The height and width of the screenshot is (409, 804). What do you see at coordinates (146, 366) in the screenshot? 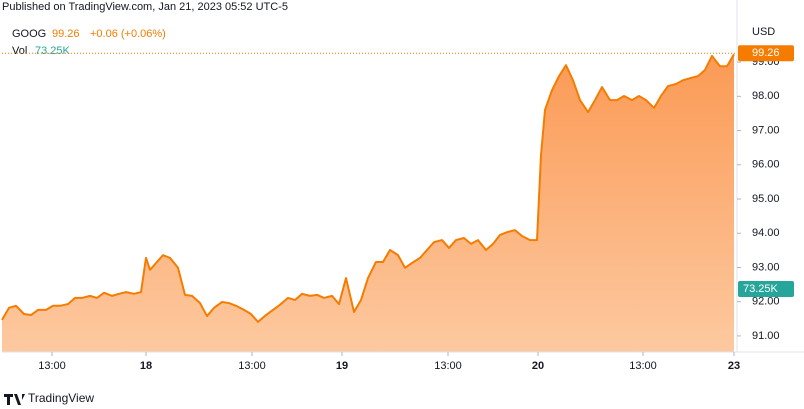
I see `x-tick-label: 18` at bounding box center [146, 366].